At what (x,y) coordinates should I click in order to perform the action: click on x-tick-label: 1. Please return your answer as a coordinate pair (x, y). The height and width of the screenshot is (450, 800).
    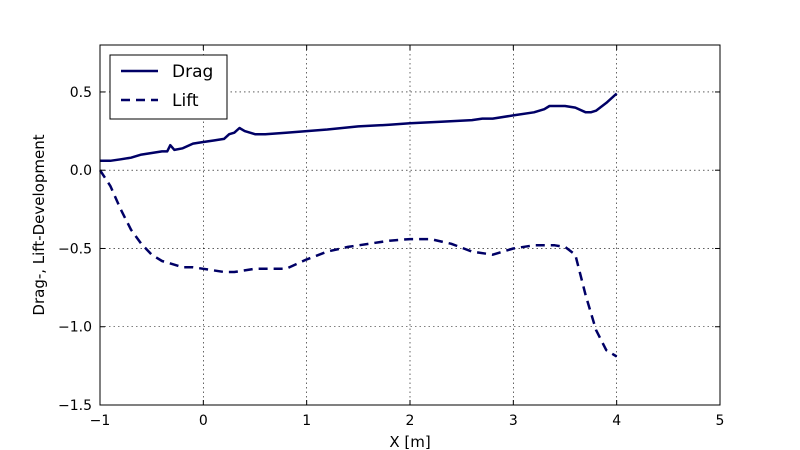
    Looking at the image, I should click on (306, 421).